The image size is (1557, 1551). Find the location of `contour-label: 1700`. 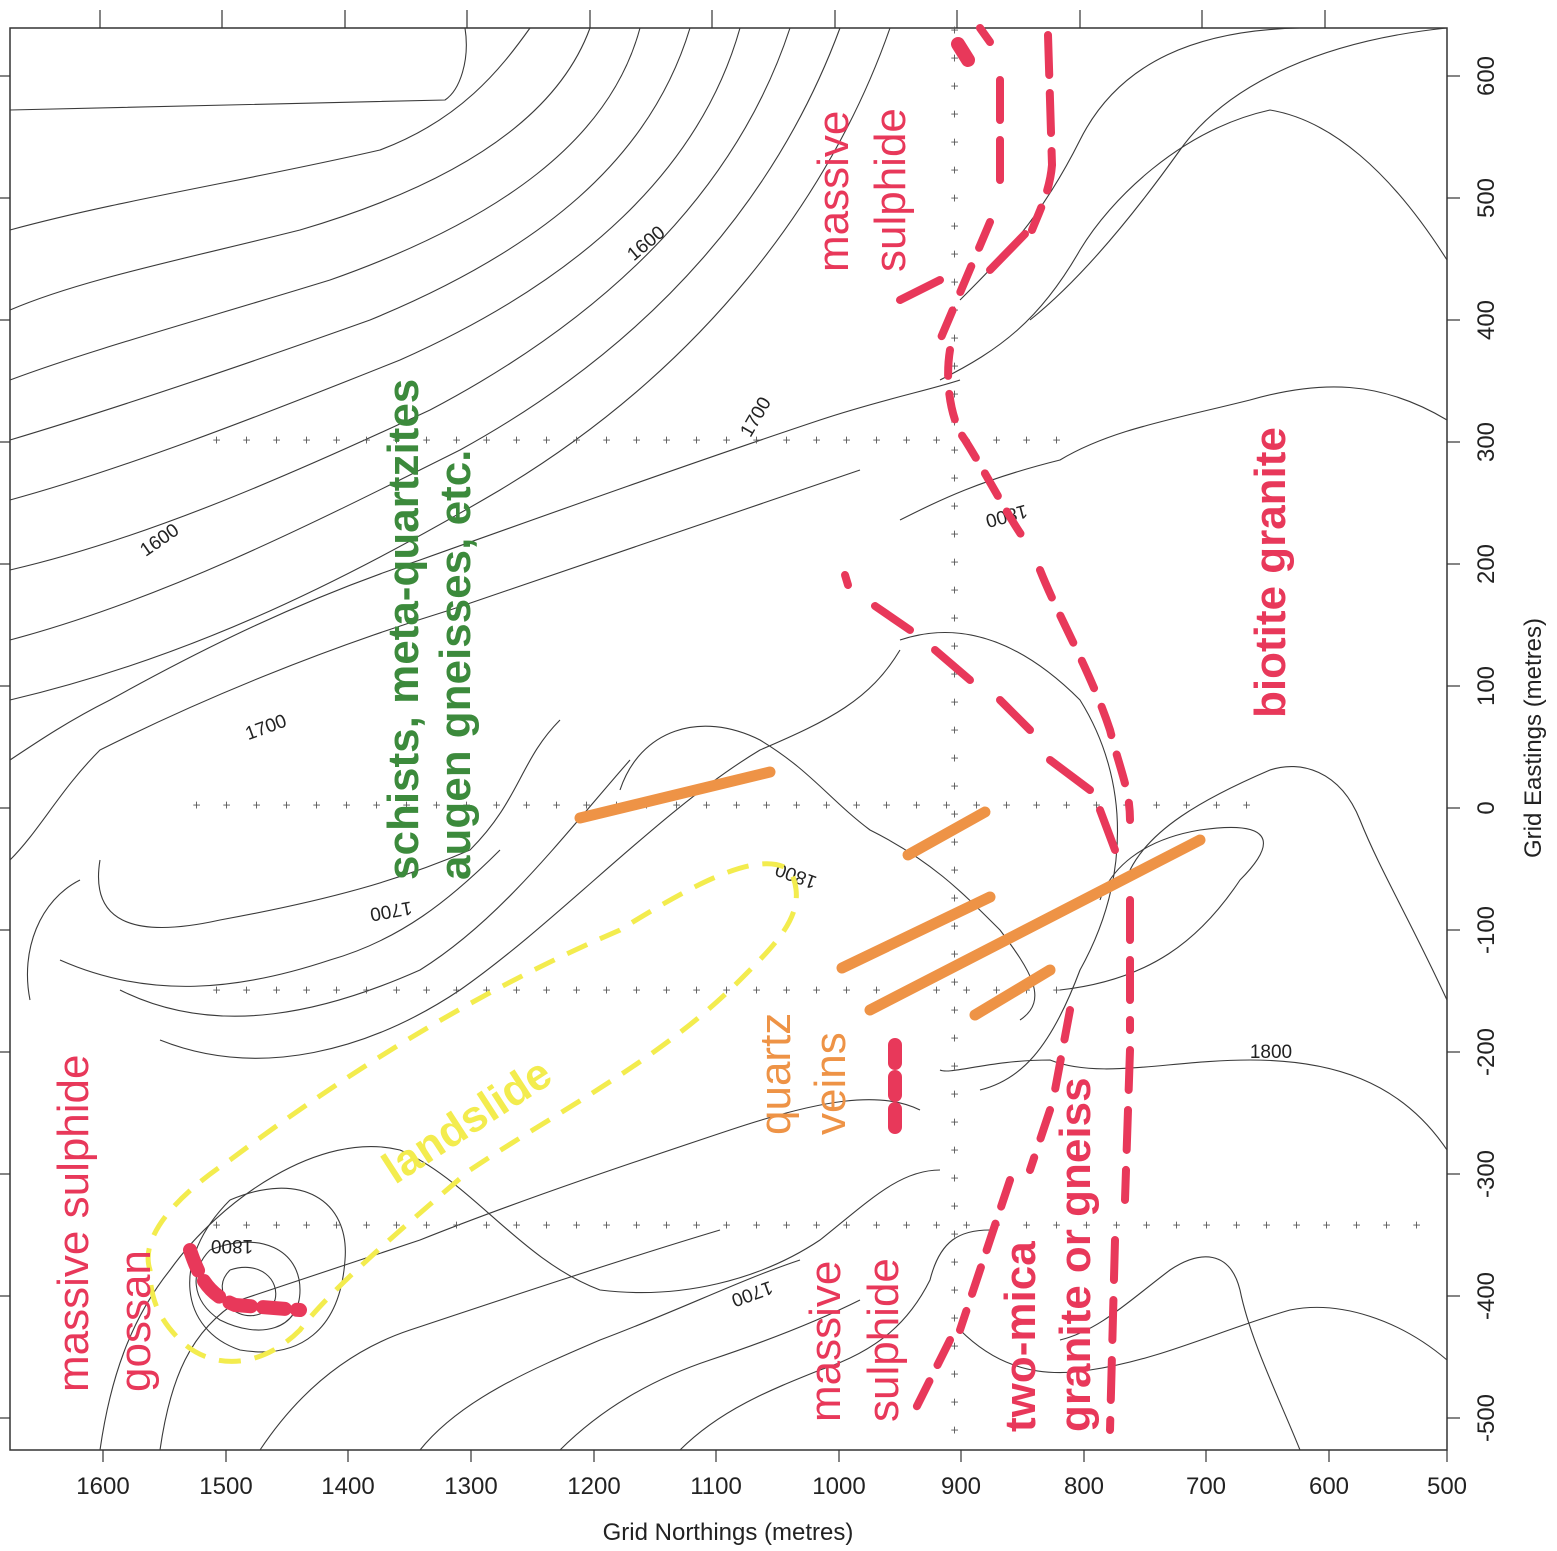

contour-label: 1700 is located at coordinates (751, 1293).